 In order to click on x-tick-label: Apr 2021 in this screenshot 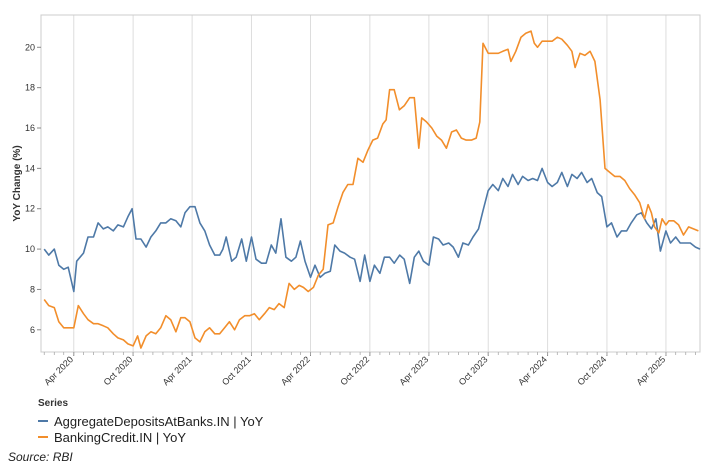, I will do `click(177, 370)`.